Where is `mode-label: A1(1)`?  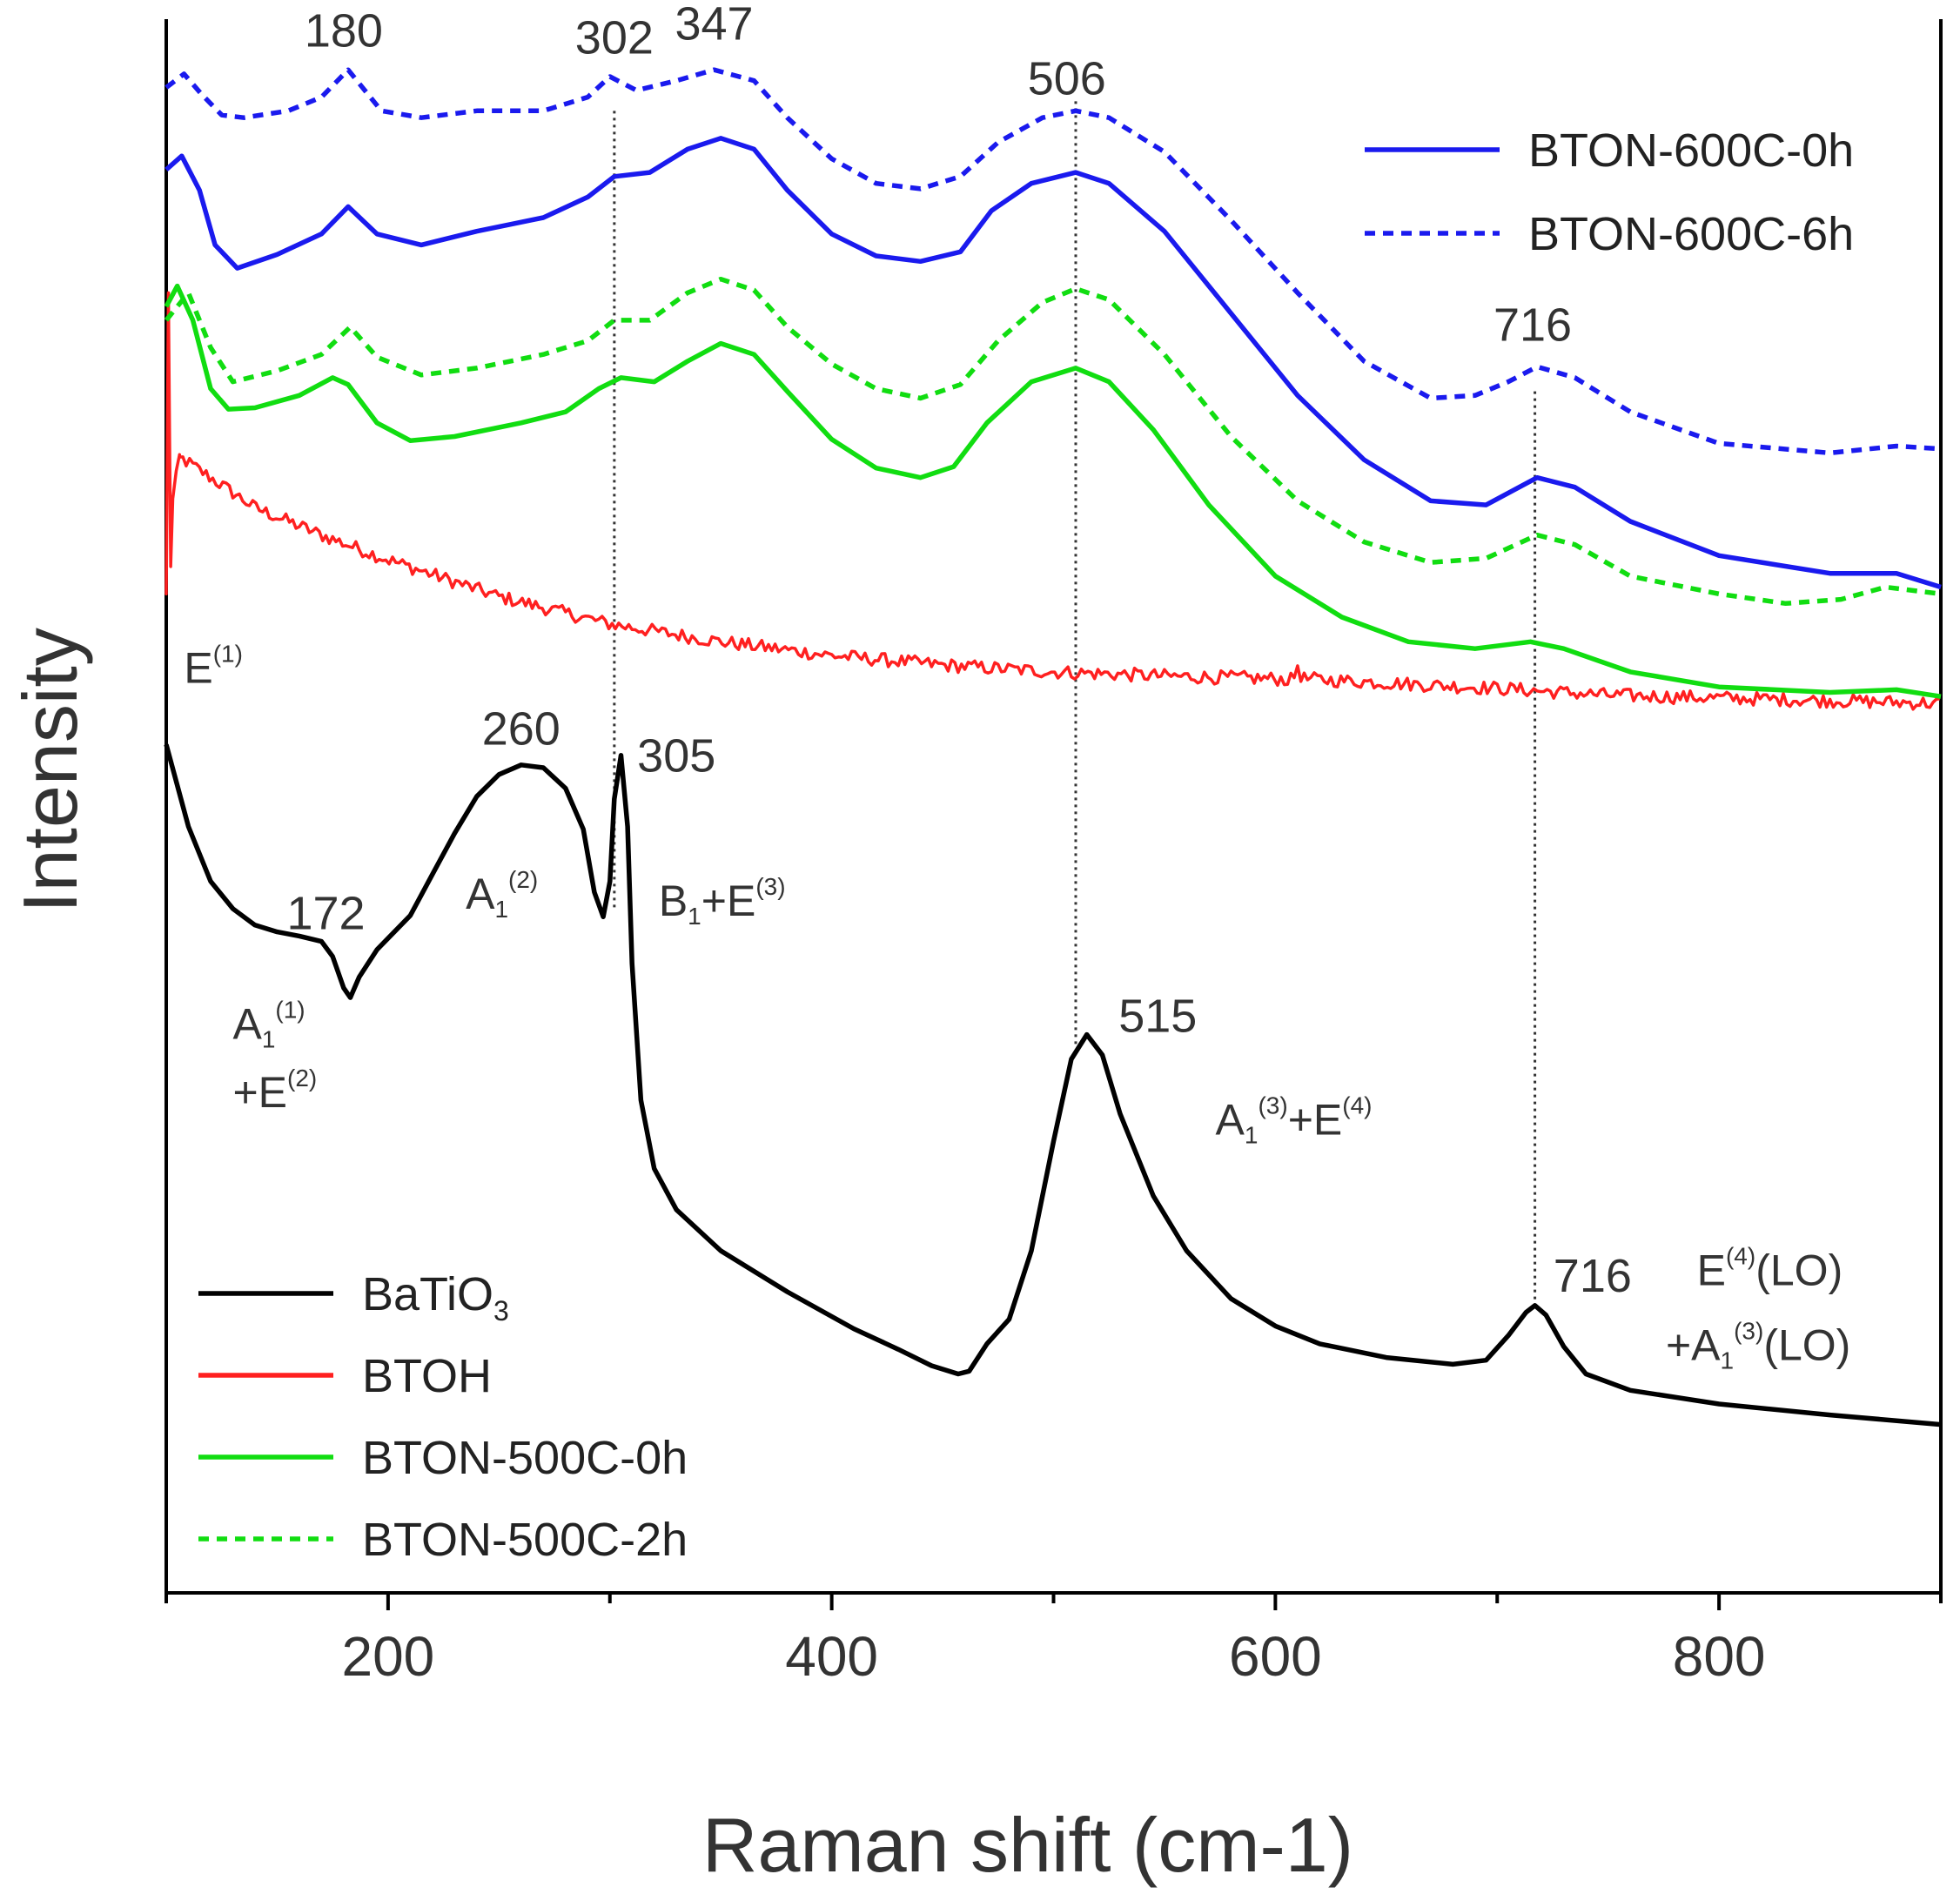
mode-label: A1(1) is located at coordinates (268, 1024).